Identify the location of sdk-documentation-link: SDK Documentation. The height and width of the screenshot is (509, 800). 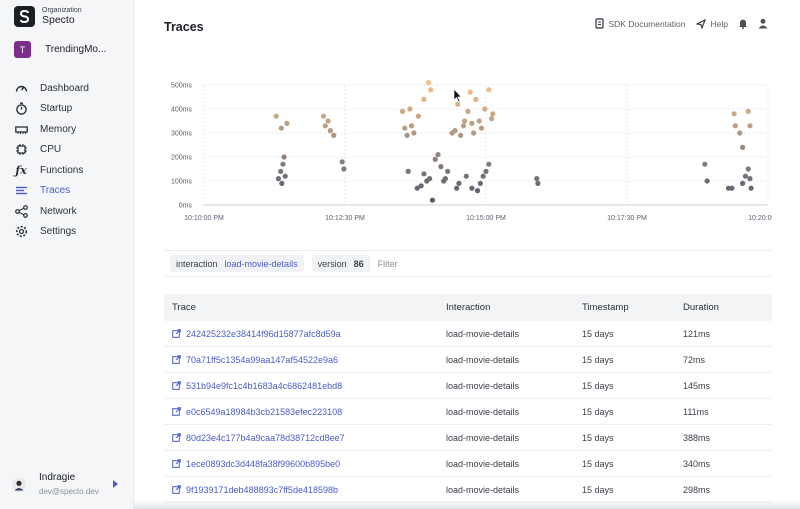
(640, 23).